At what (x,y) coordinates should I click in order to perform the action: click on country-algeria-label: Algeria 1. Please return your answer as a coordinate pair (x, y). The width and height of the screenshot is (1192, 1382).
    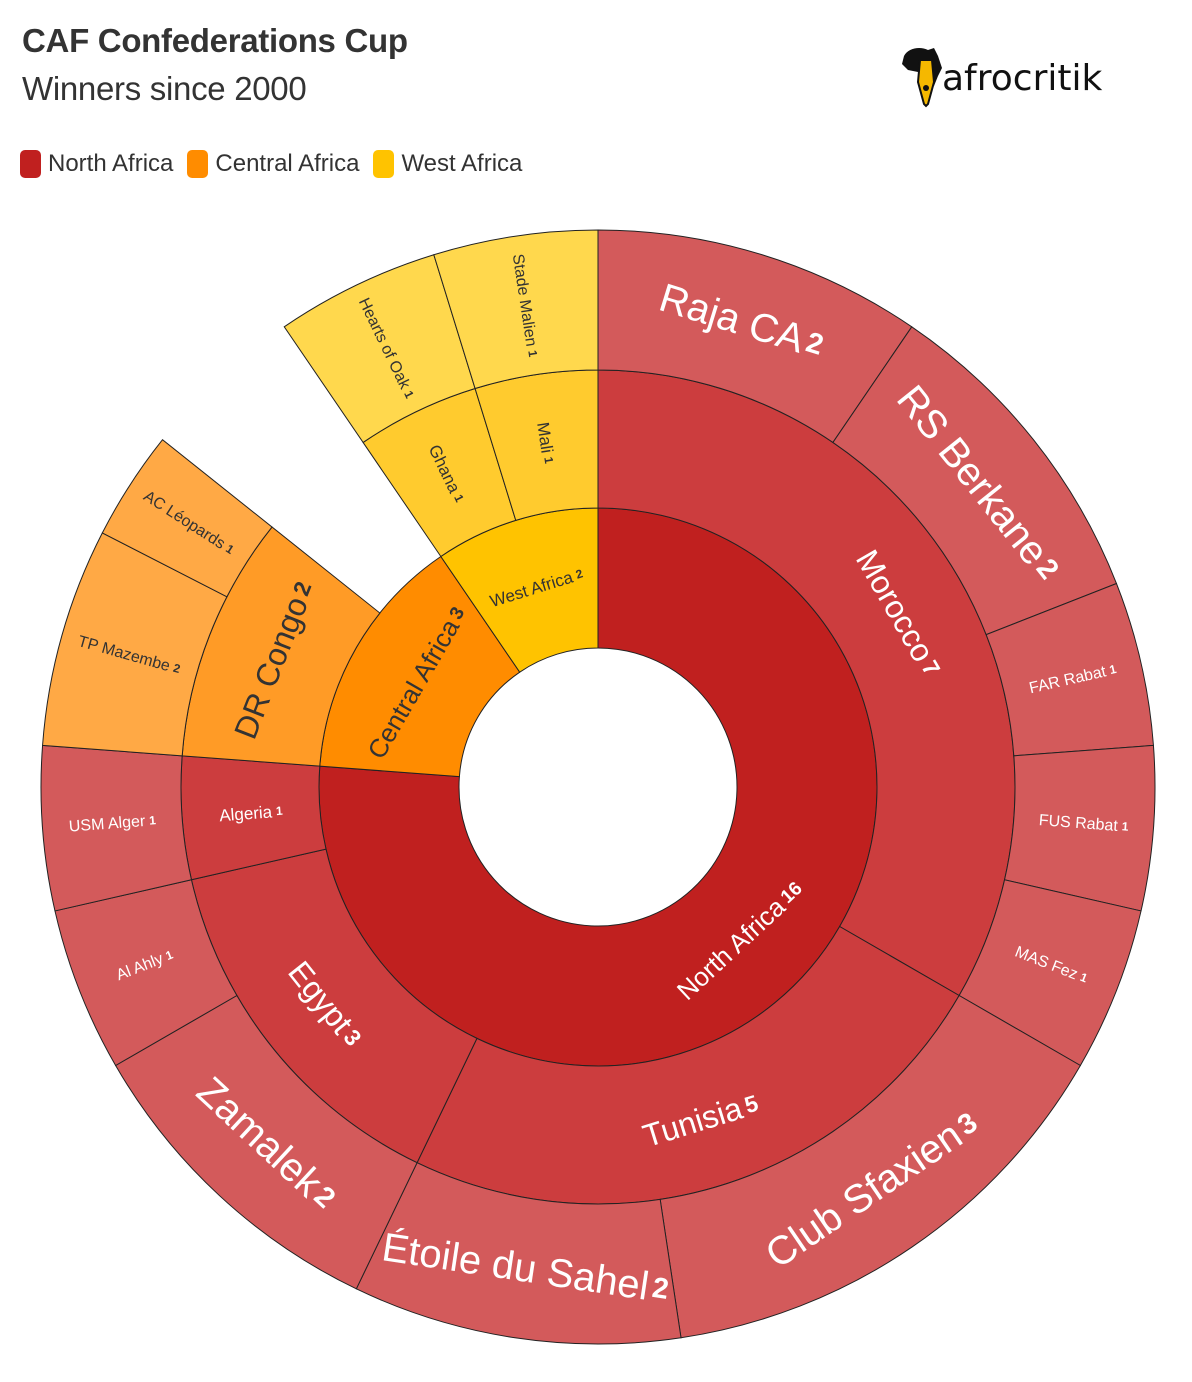
    Looking at the image, I should click on (251, 813).